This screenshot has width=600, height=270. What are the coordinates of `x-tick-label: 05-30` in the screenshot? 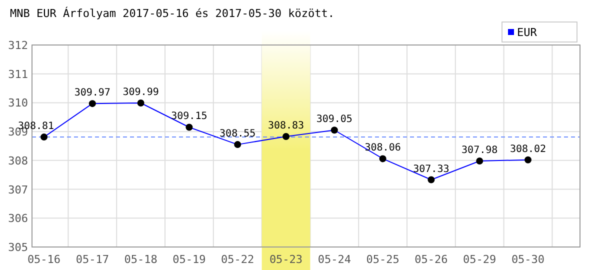 It's located at (528, 259).